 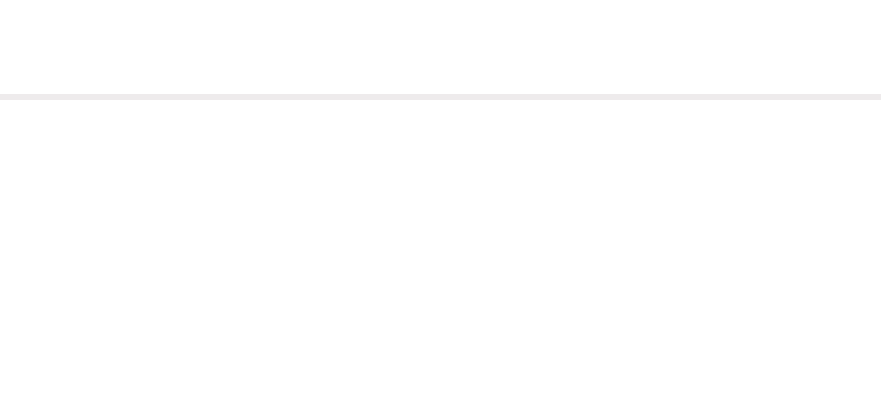 I want to click on horizontal-divider, so click(x=440, y=97).